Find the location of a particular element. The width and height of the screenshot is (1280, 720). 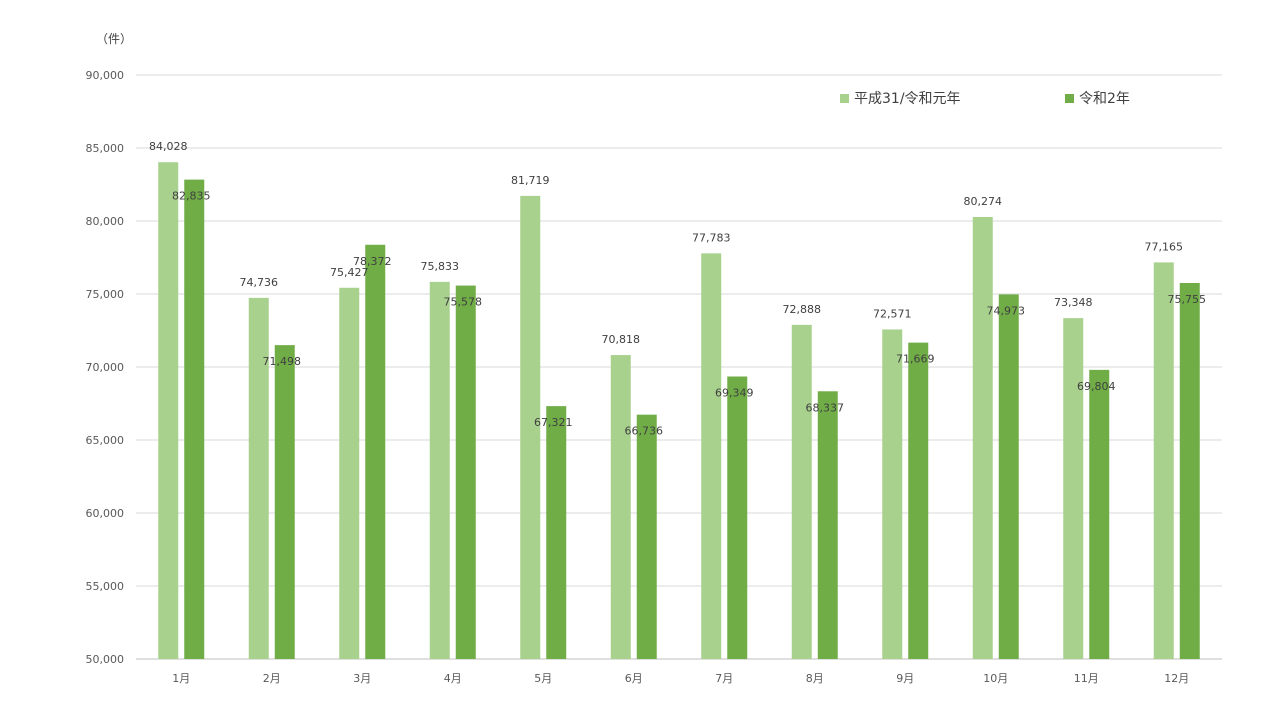

data-label-series-1: 73,348 is located at coordinates (1073, 302).